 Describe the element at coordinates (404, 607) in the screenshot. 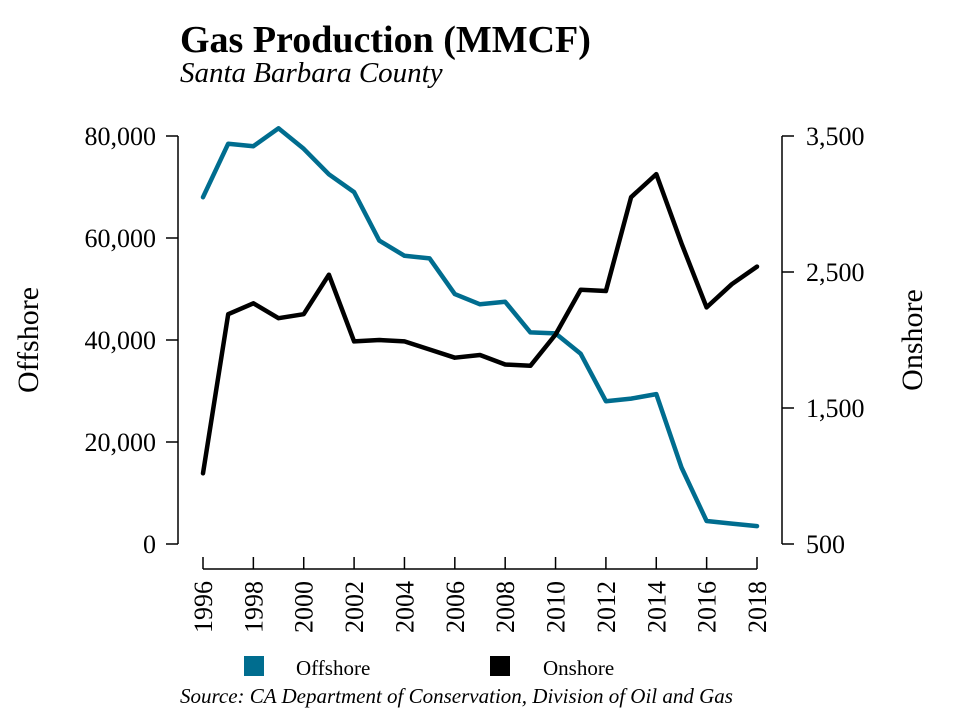

I see `x-axis-tick-label: 2004` at that location.